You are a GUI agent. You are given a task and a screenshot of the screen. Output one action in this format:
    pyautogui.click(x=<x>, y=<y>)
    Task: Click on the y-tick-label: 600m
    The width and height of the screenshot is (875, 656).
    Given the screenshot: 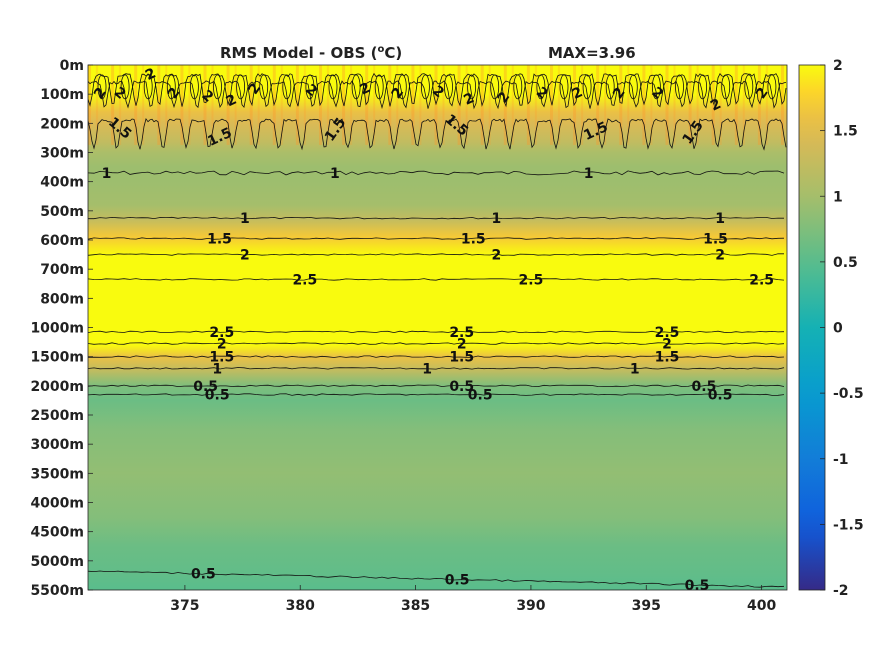 What is the action you would take?
    pyautogui.click(x=62, y=241)
    